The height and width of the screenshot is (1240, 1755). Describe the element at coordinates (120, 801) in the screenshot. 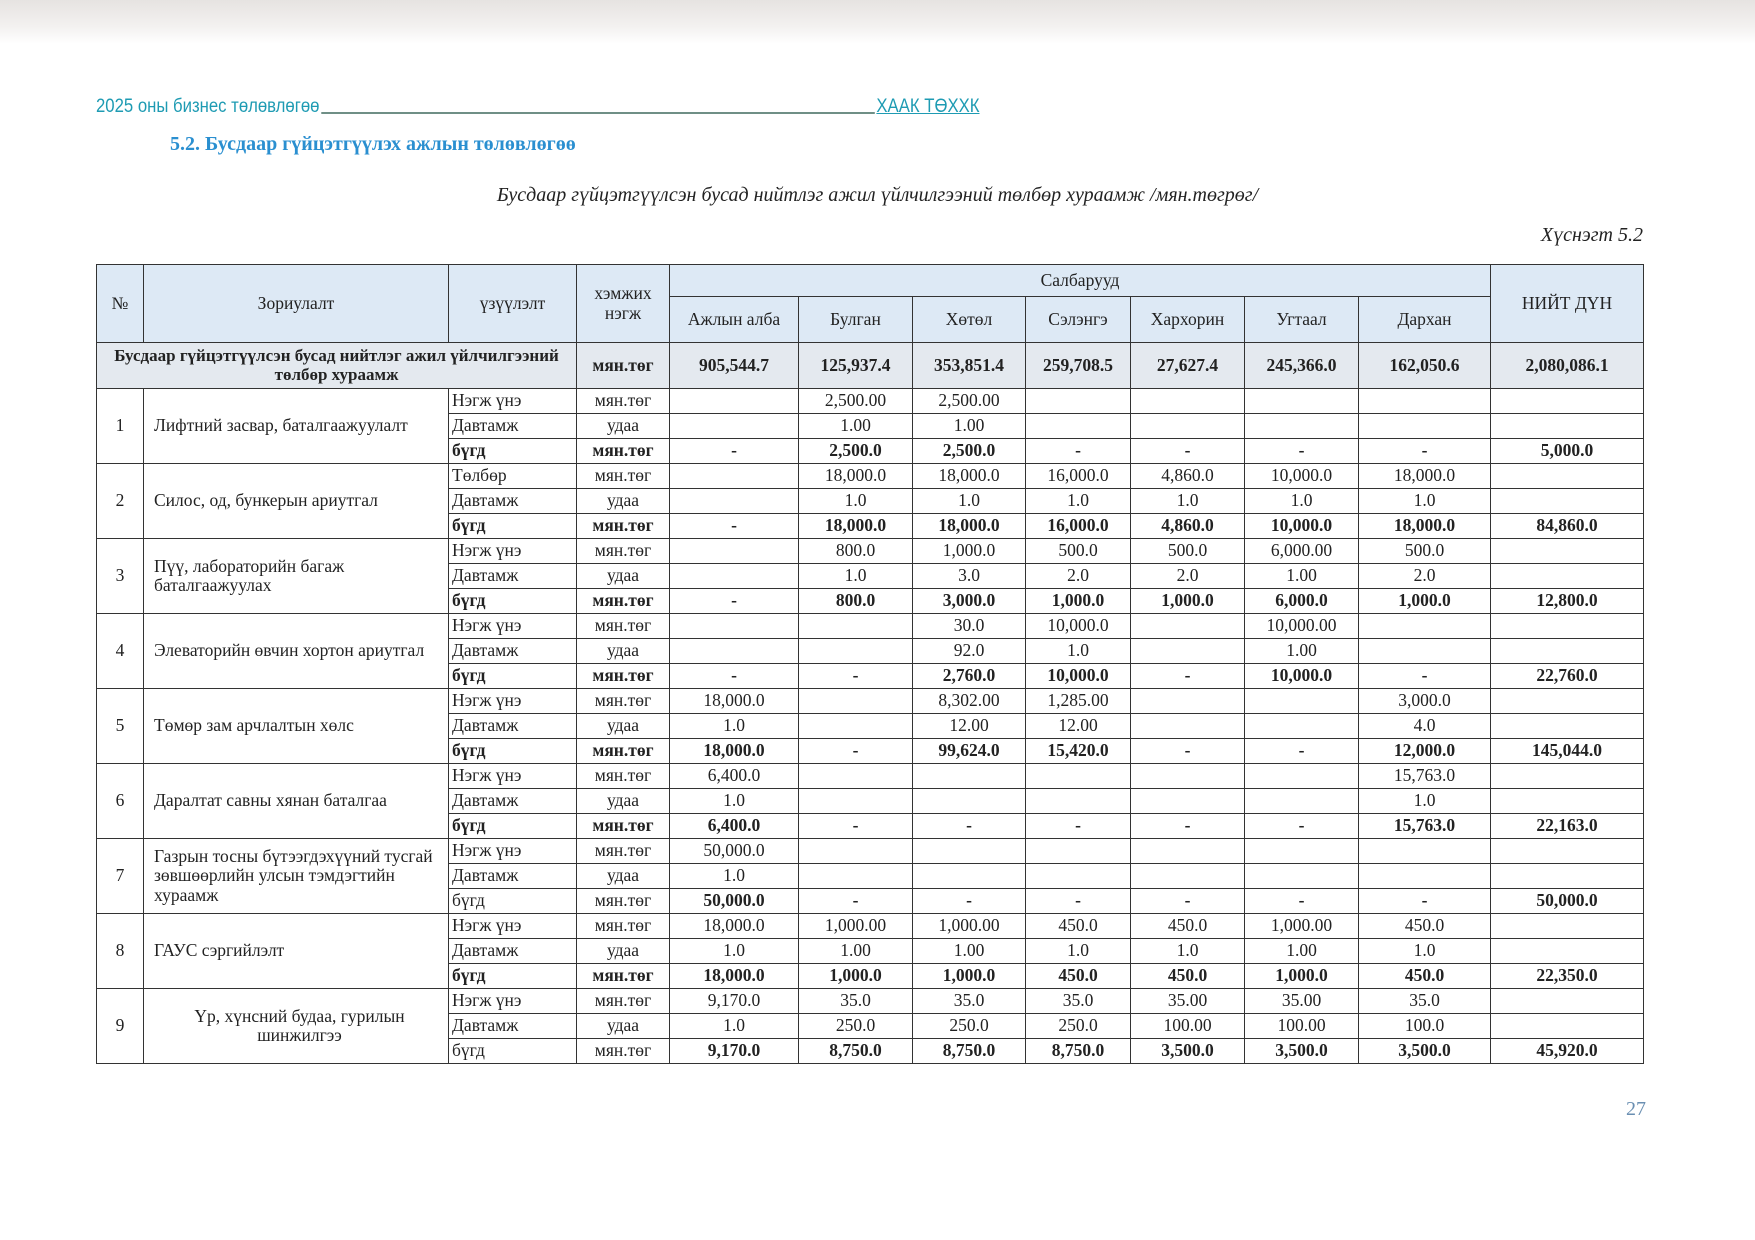

I see `row-number: 6` at that location.